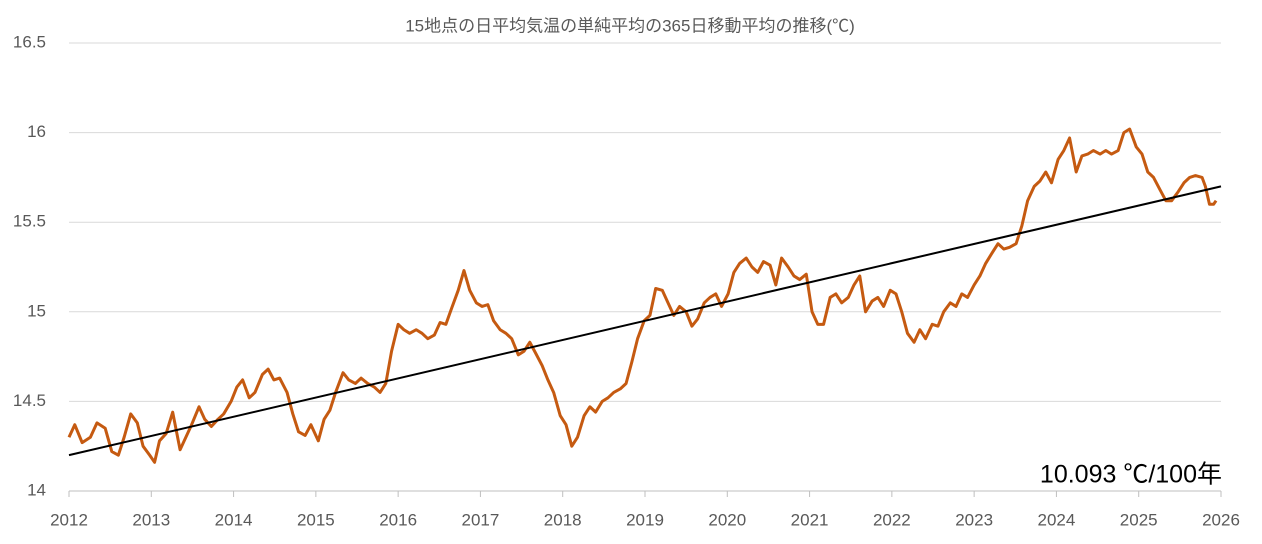 Image resolution: width=1262 pixels, height=544 pixels. I want to click on x-tick-label: 2023, so click(974, 519).